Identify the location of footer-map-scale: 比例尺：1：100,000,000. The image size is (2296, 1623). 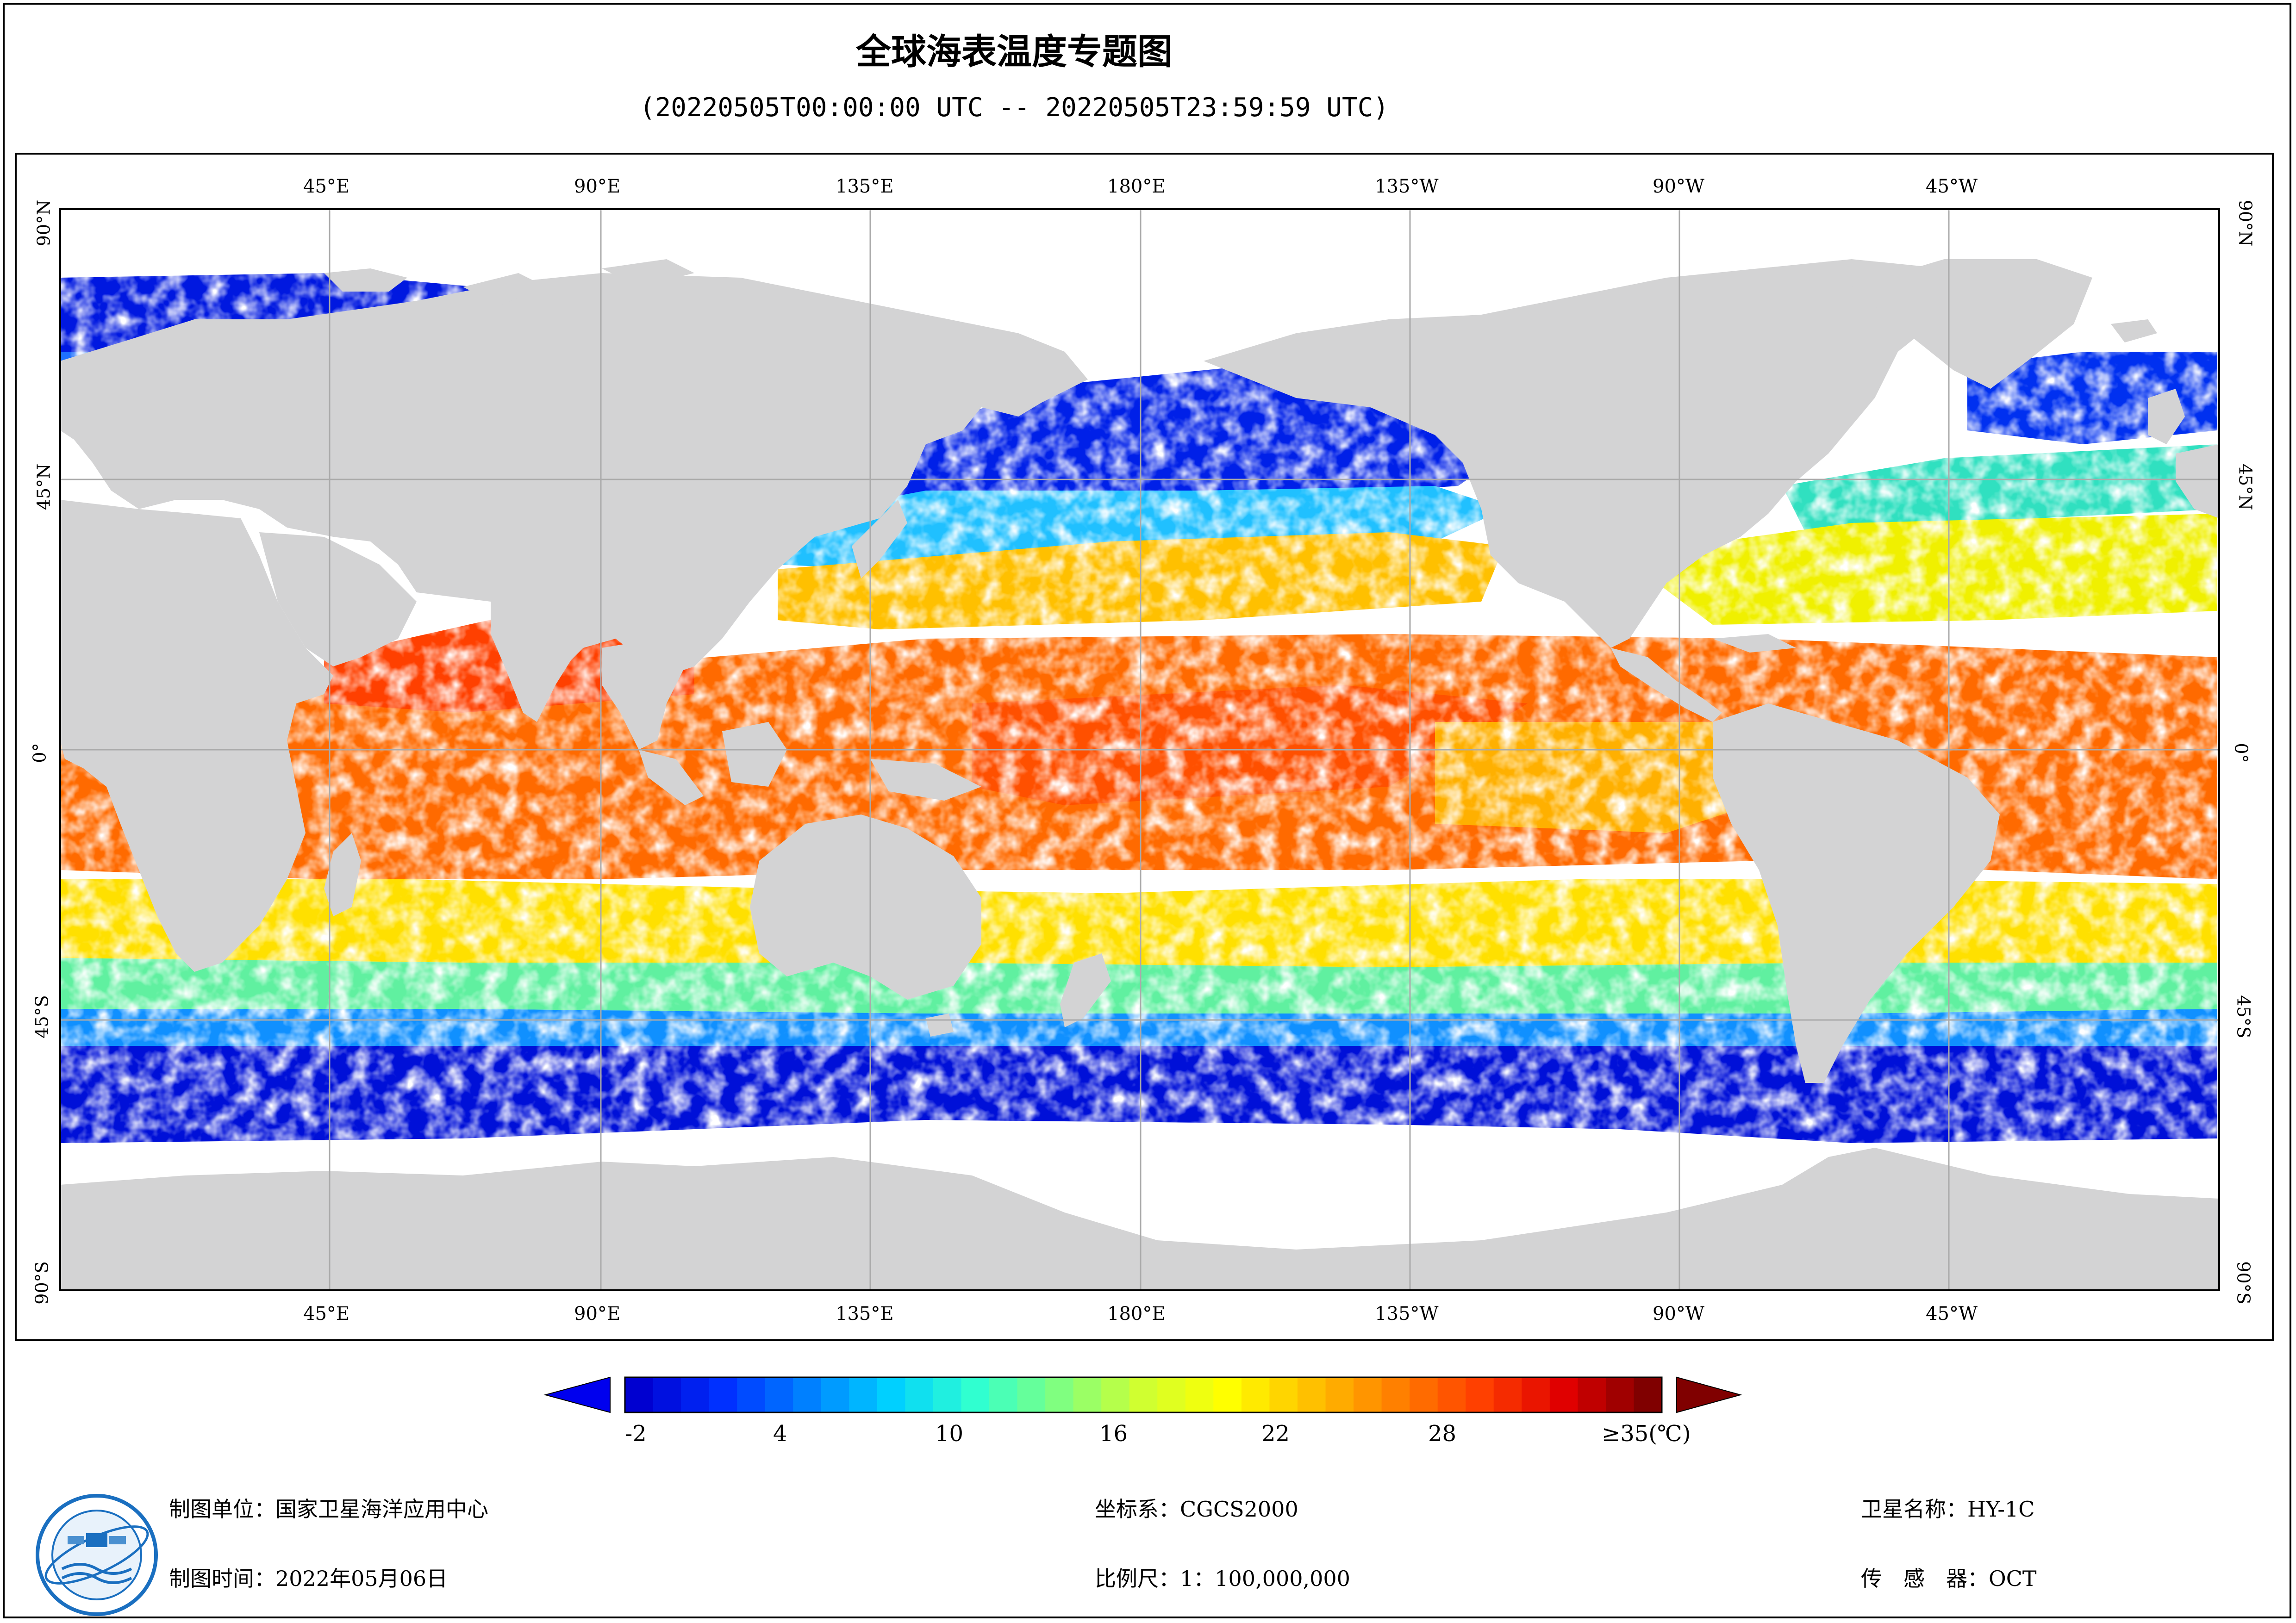
(1222, 1578).